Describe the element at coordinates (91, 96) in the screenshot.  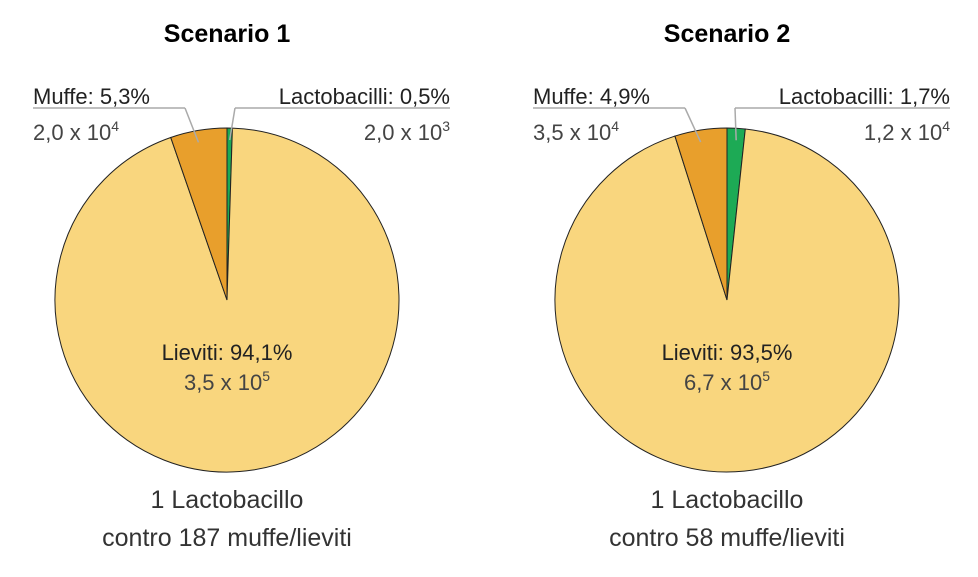
I see `slice-label-muffe: Muffe: 5,3%` at that location.